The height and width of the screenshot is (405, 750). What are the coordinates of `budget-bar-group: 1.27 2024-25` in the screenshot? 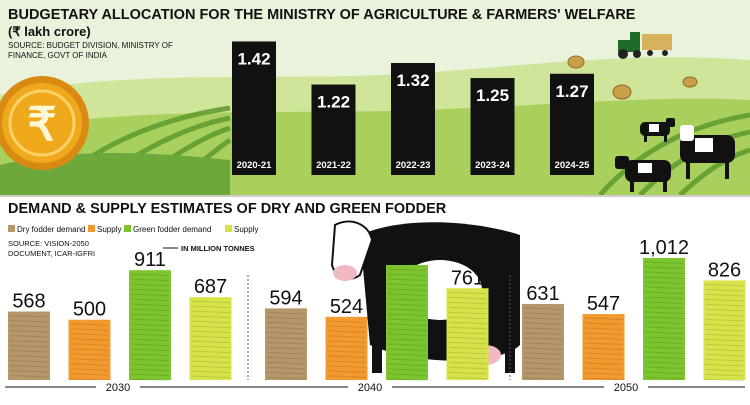 It's located at (572, 124).